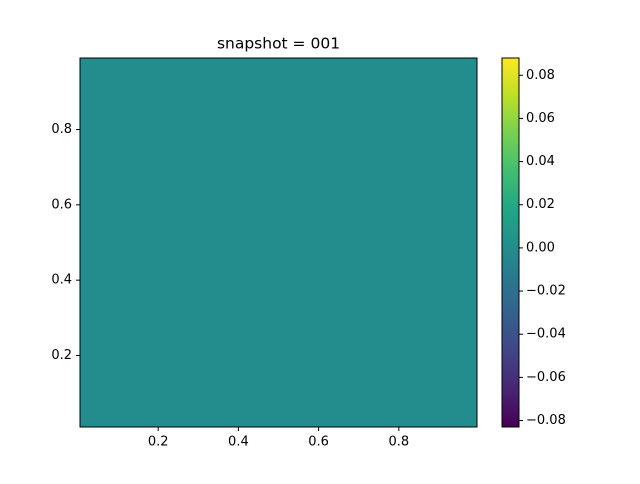  What do you see at coordinates (61, 355) in the screenshot?
I see `y-tick-label: 0.2` at bounding box center [61, 355].